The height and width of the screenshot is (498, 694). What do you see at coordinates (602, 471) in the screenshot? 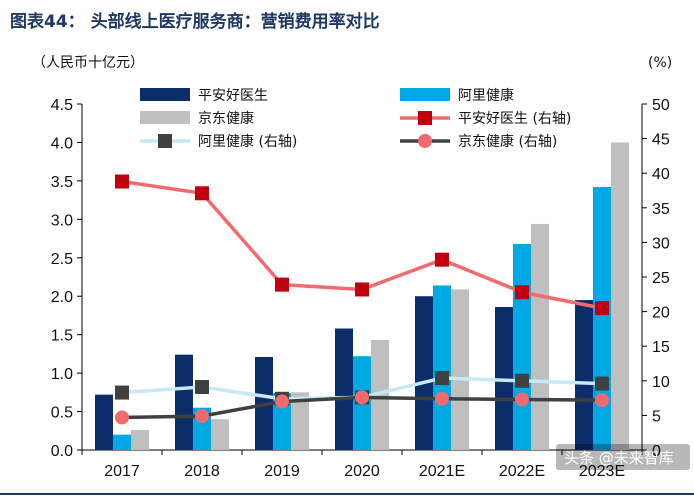
I see `x-tick-label: 2023E` at bounding box center [602, 471].